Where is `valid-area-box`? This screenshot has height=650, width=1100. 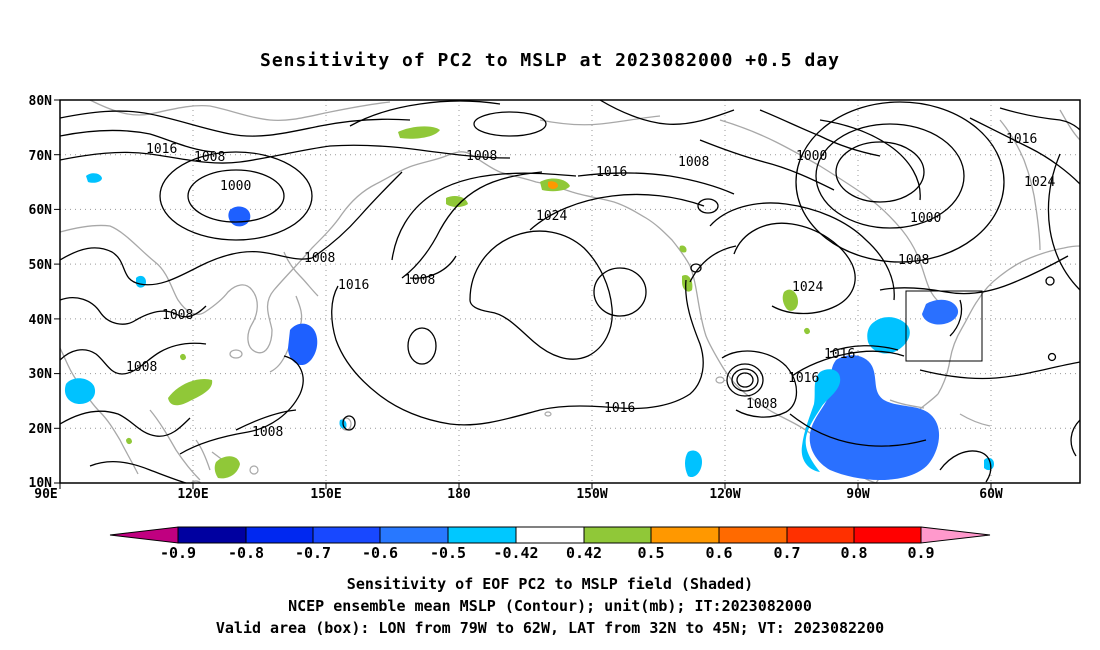
valid-area-box is located at coordinates (944, 326).